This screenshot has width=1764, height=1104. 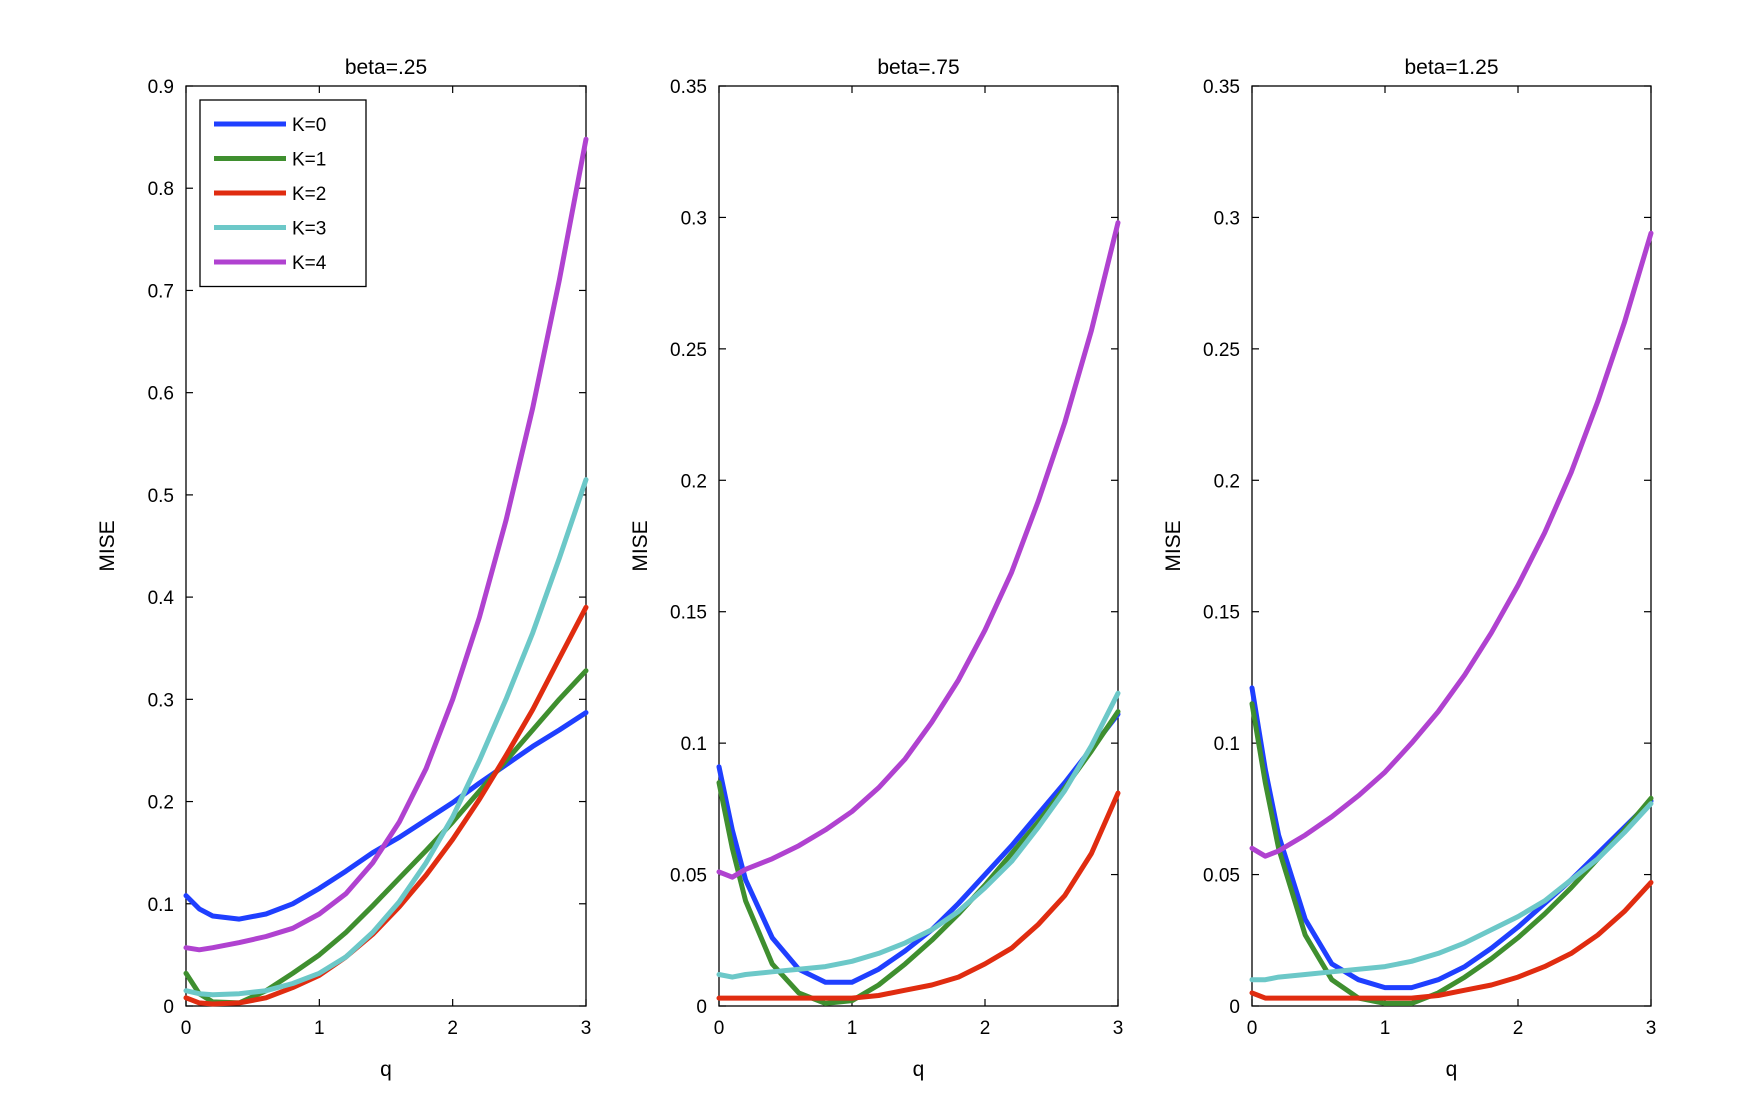 I want to click on legend-label: K=3, so click(x=309, y=229).